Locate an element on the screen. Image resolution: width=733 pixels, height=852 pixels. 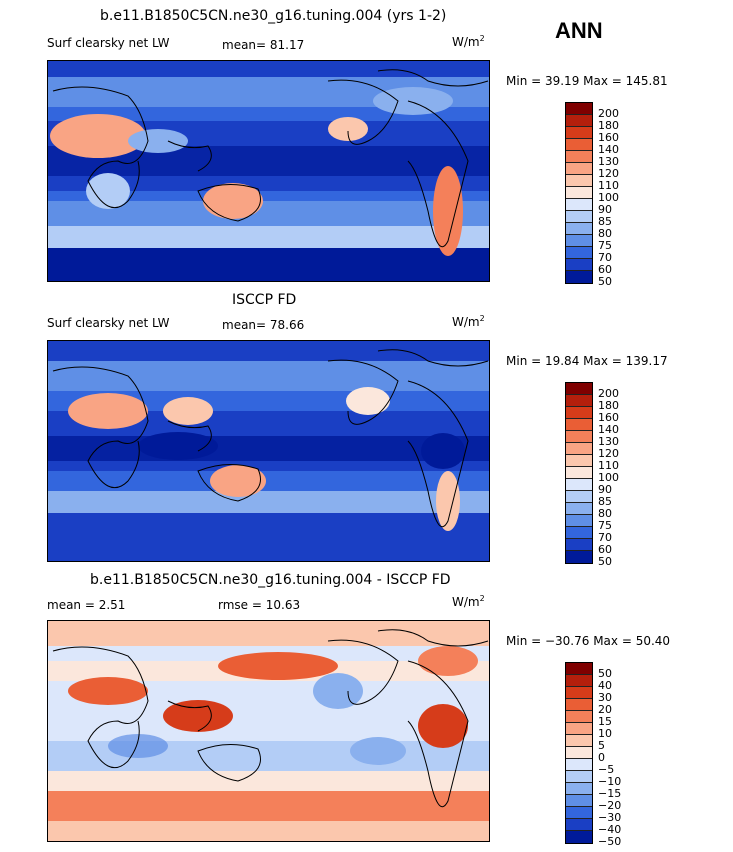
panel3-rmse-label: rmse = 10.63 is located at coordinates (259, 605).